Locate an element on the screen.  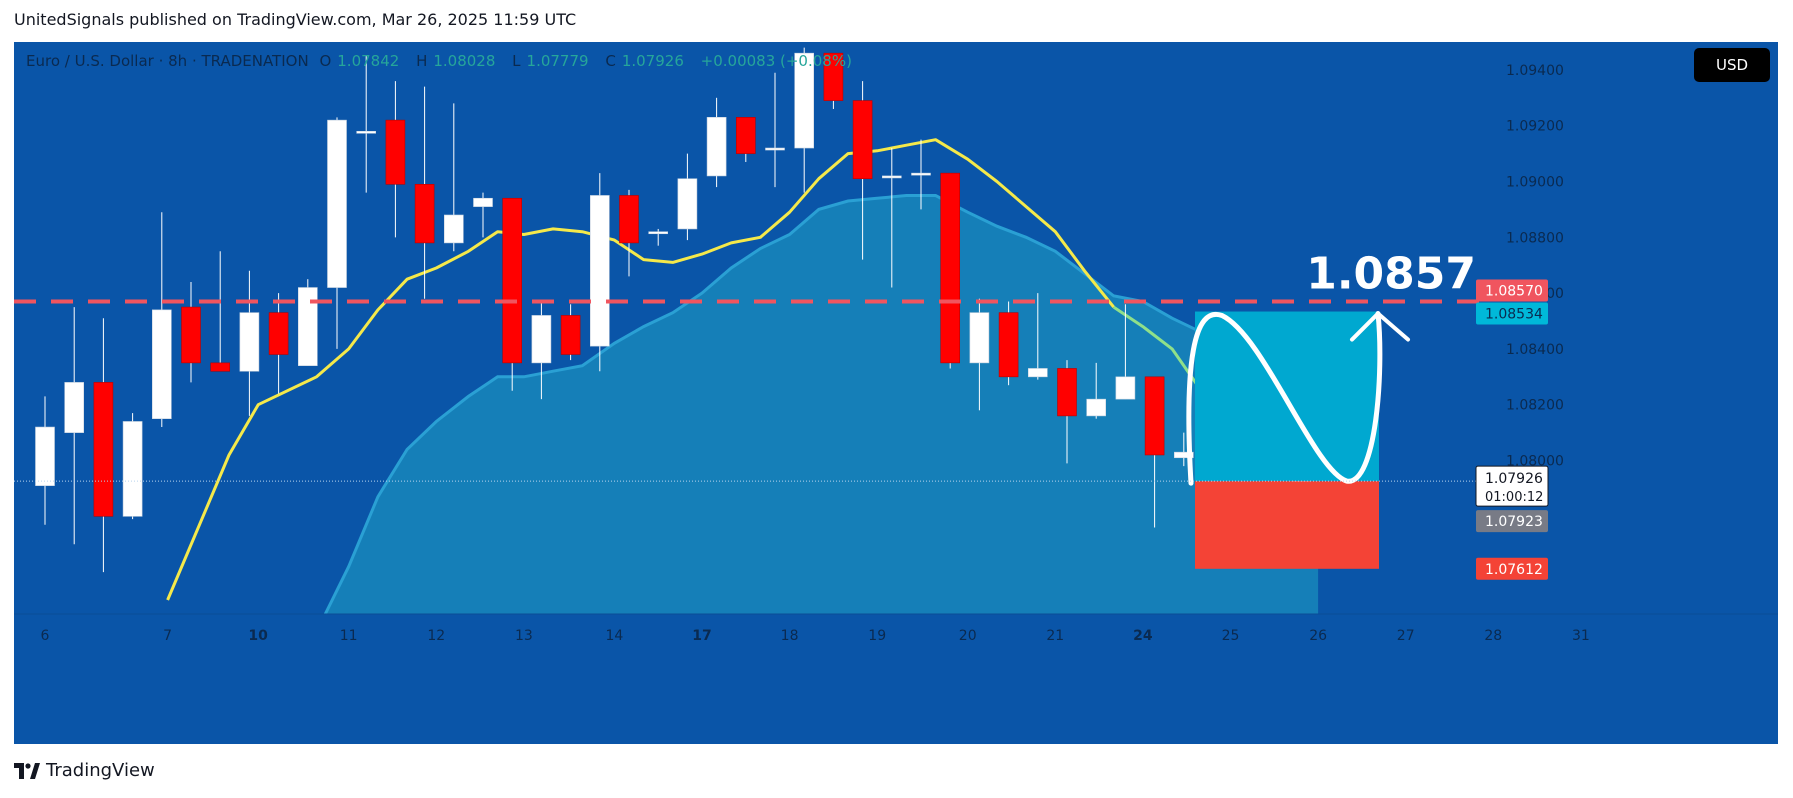
stop-loss-price-label: 1.07612 is located at coordinates (1514, 570).